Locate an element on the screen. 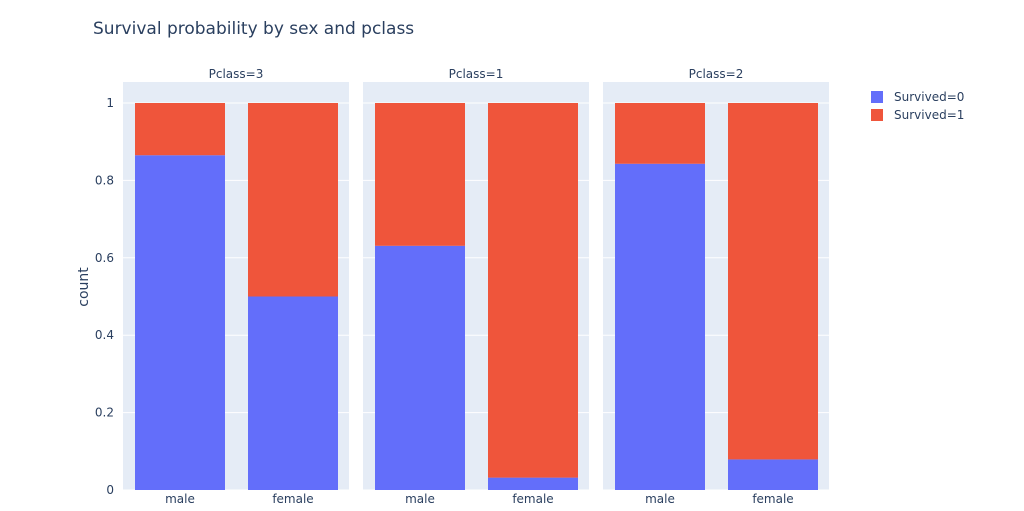 This screenshot has width=1024, height=511. chart-title: Survival probability by sex and pclass is located at coordinates (253, 29).